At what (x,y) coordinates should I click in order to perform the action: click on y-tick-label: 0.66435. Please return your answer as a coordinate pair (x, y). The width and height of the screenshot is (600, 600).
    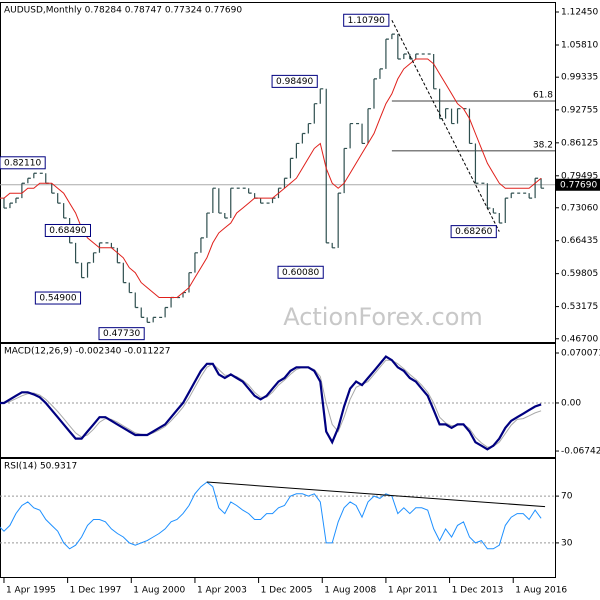
    Looking at the image, I should click on (579, 241).